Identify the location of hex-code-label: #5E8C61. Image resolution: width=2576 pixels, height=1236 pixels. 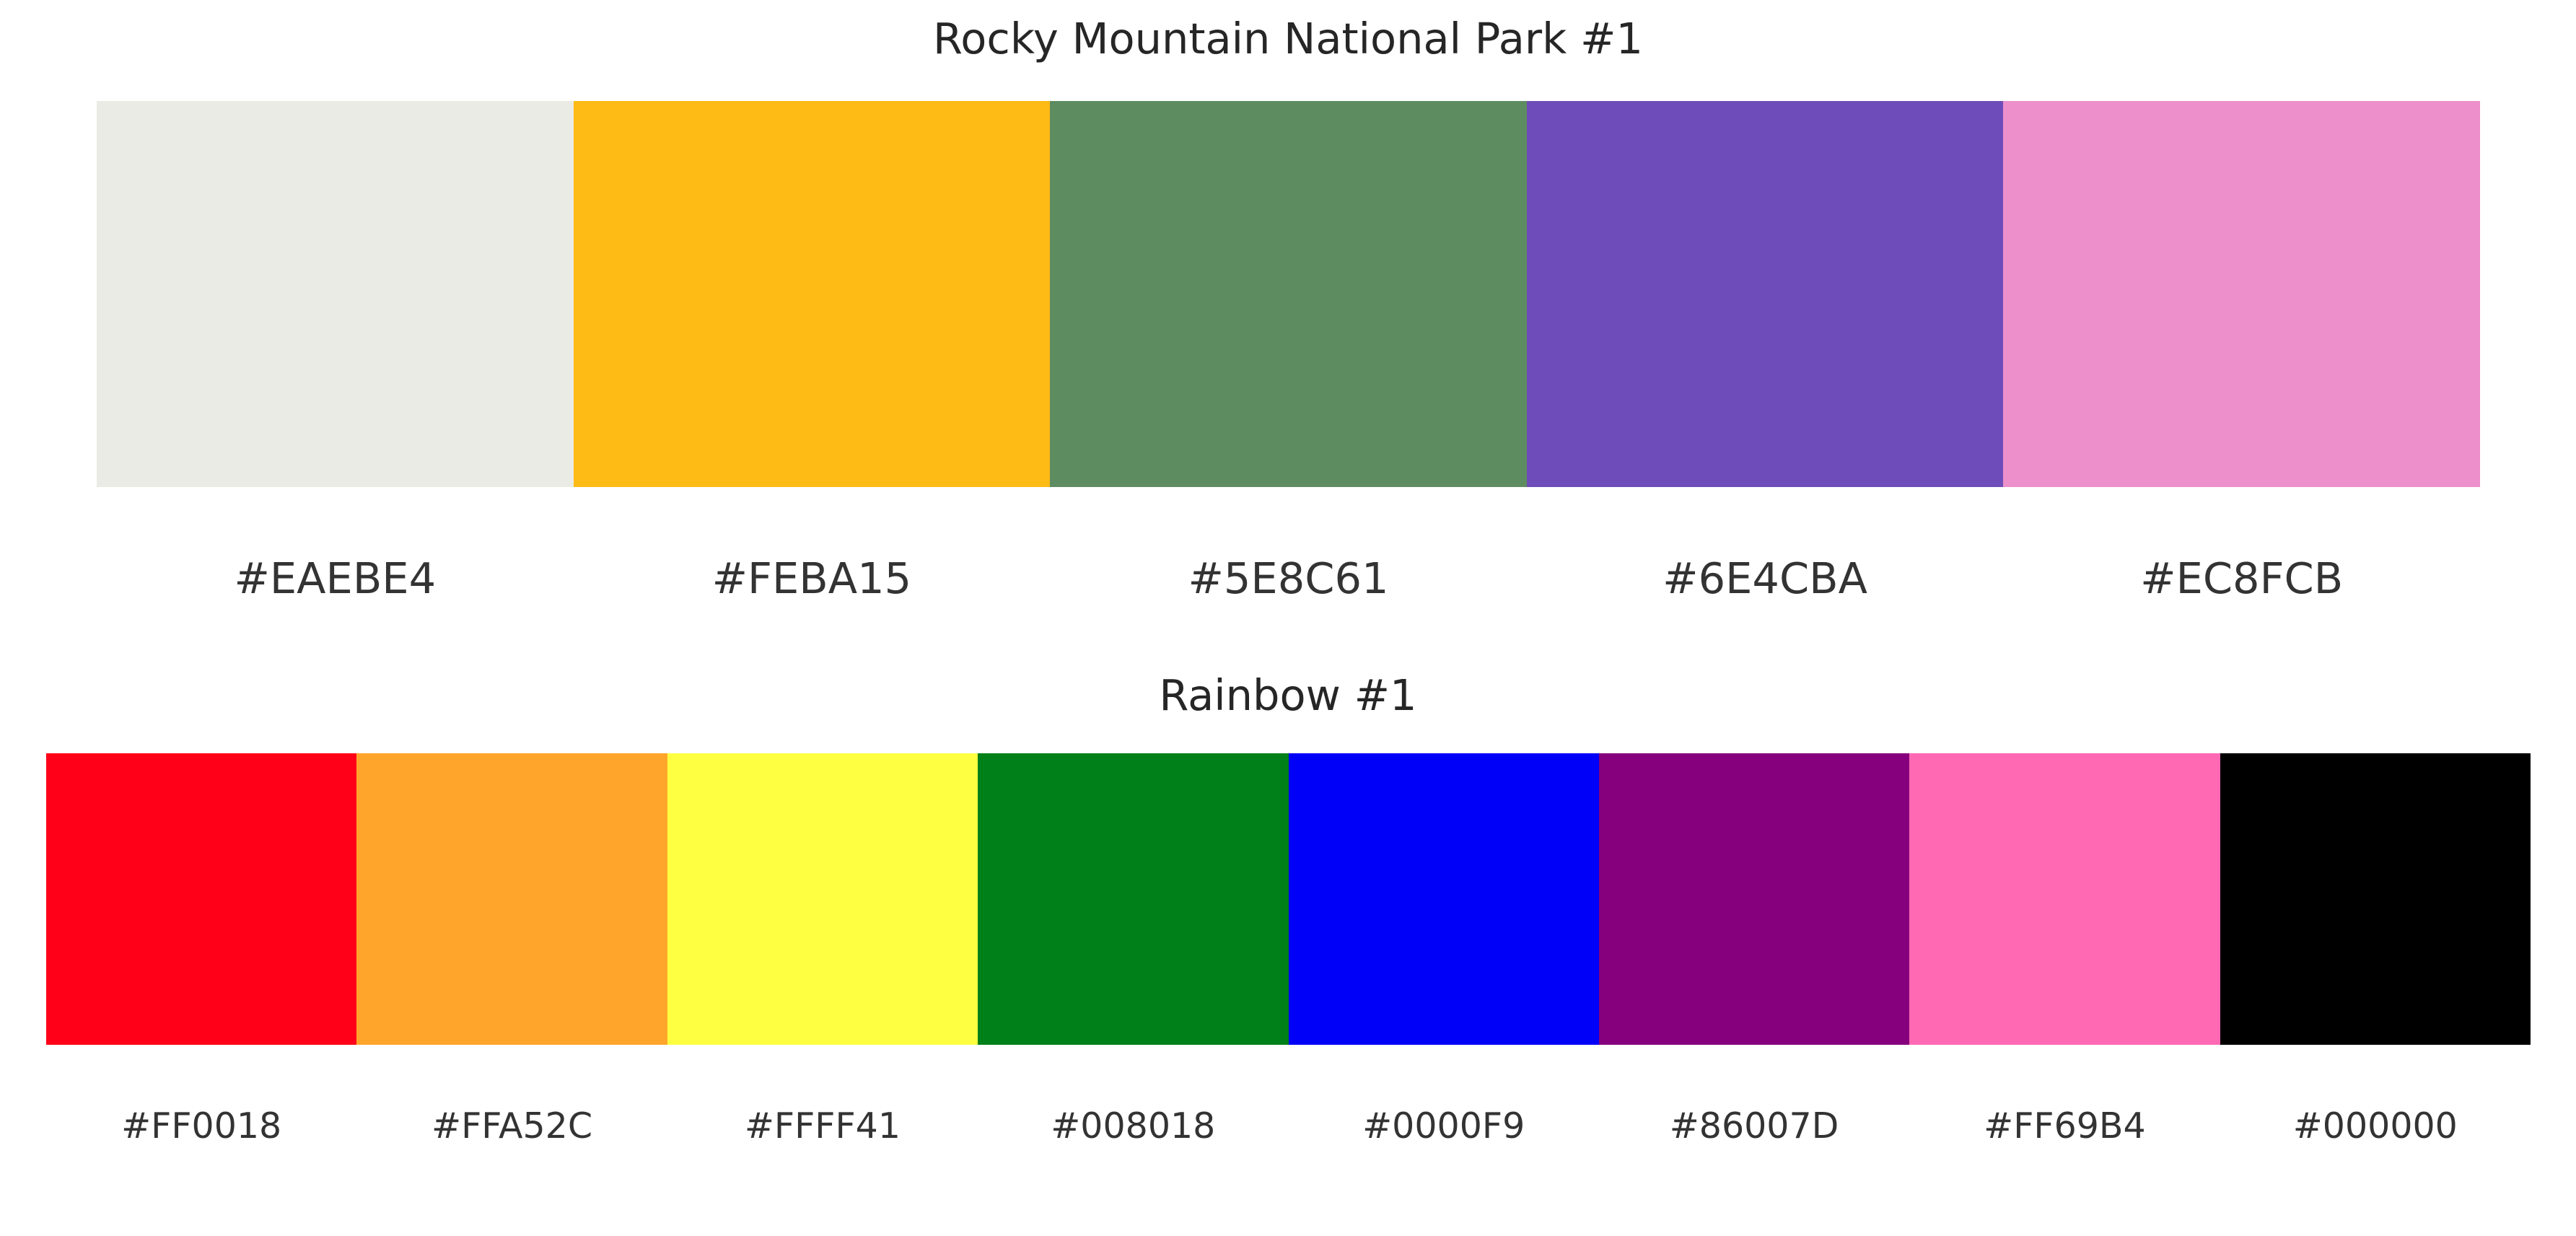
(1288, 578).